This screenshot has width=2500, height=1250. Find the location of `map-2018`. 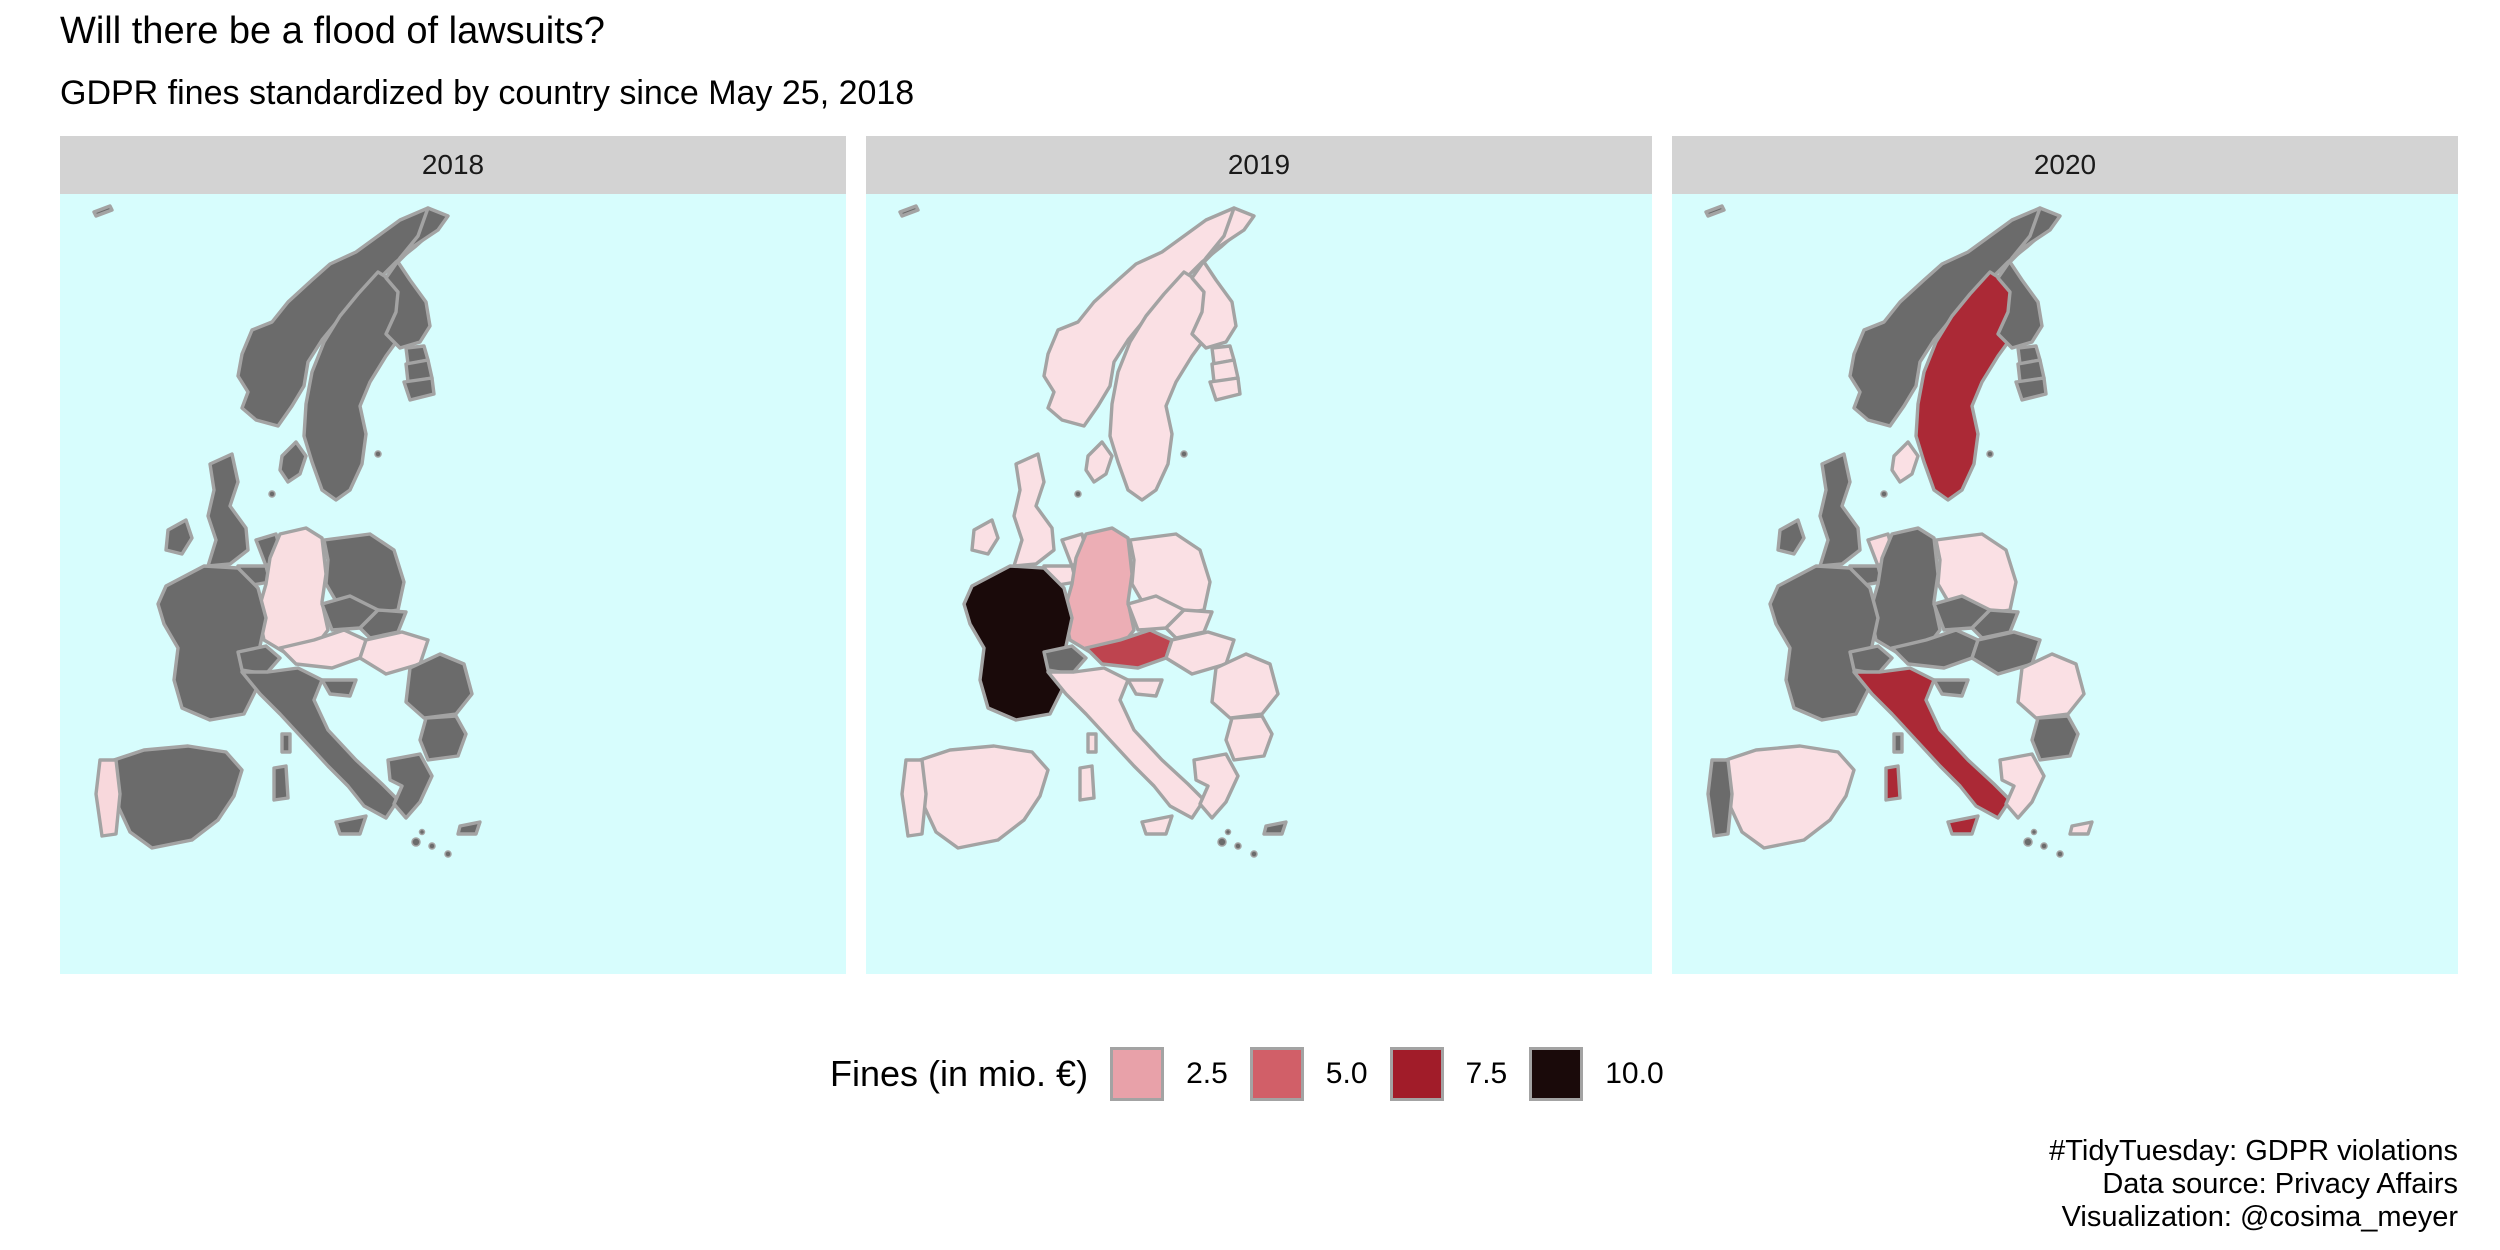

map-2018 is located at coordinates (287, 531).